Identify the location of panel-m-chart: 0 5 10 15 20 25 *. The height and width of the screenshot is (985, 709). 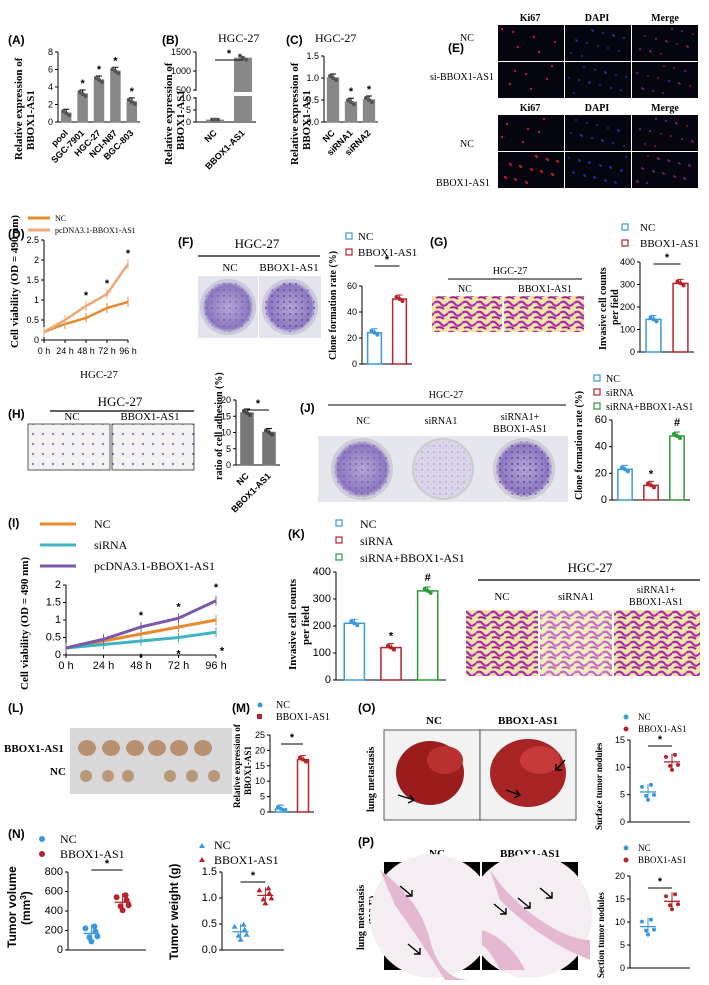
(284, 773).